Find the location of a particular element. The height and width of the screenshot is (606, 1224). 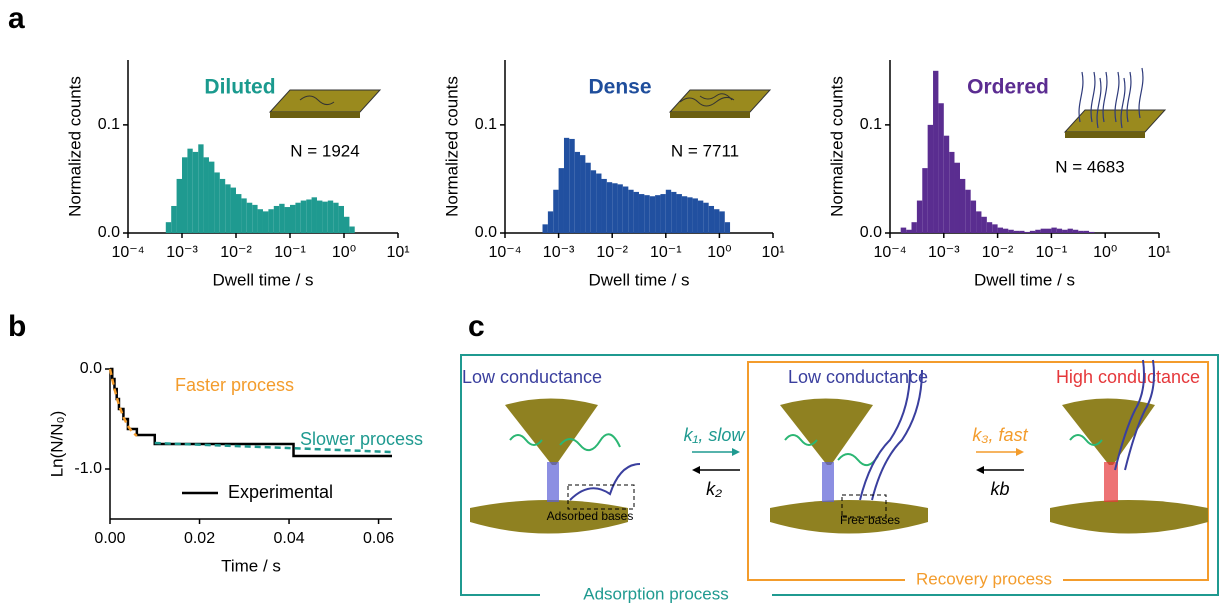

scene is located at coordinates (1129, 446).